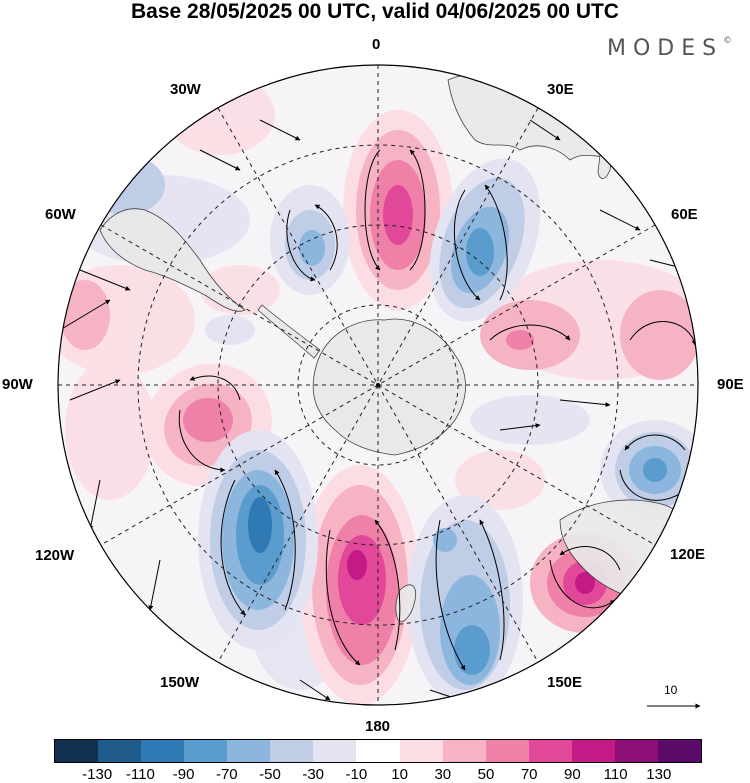 The height and width of the screenshot is (783, 750). What do you see at coordinates (60, 214) in the screenshot?
I see `lon-label-60w: 60W` at bounding box center [60, 214].